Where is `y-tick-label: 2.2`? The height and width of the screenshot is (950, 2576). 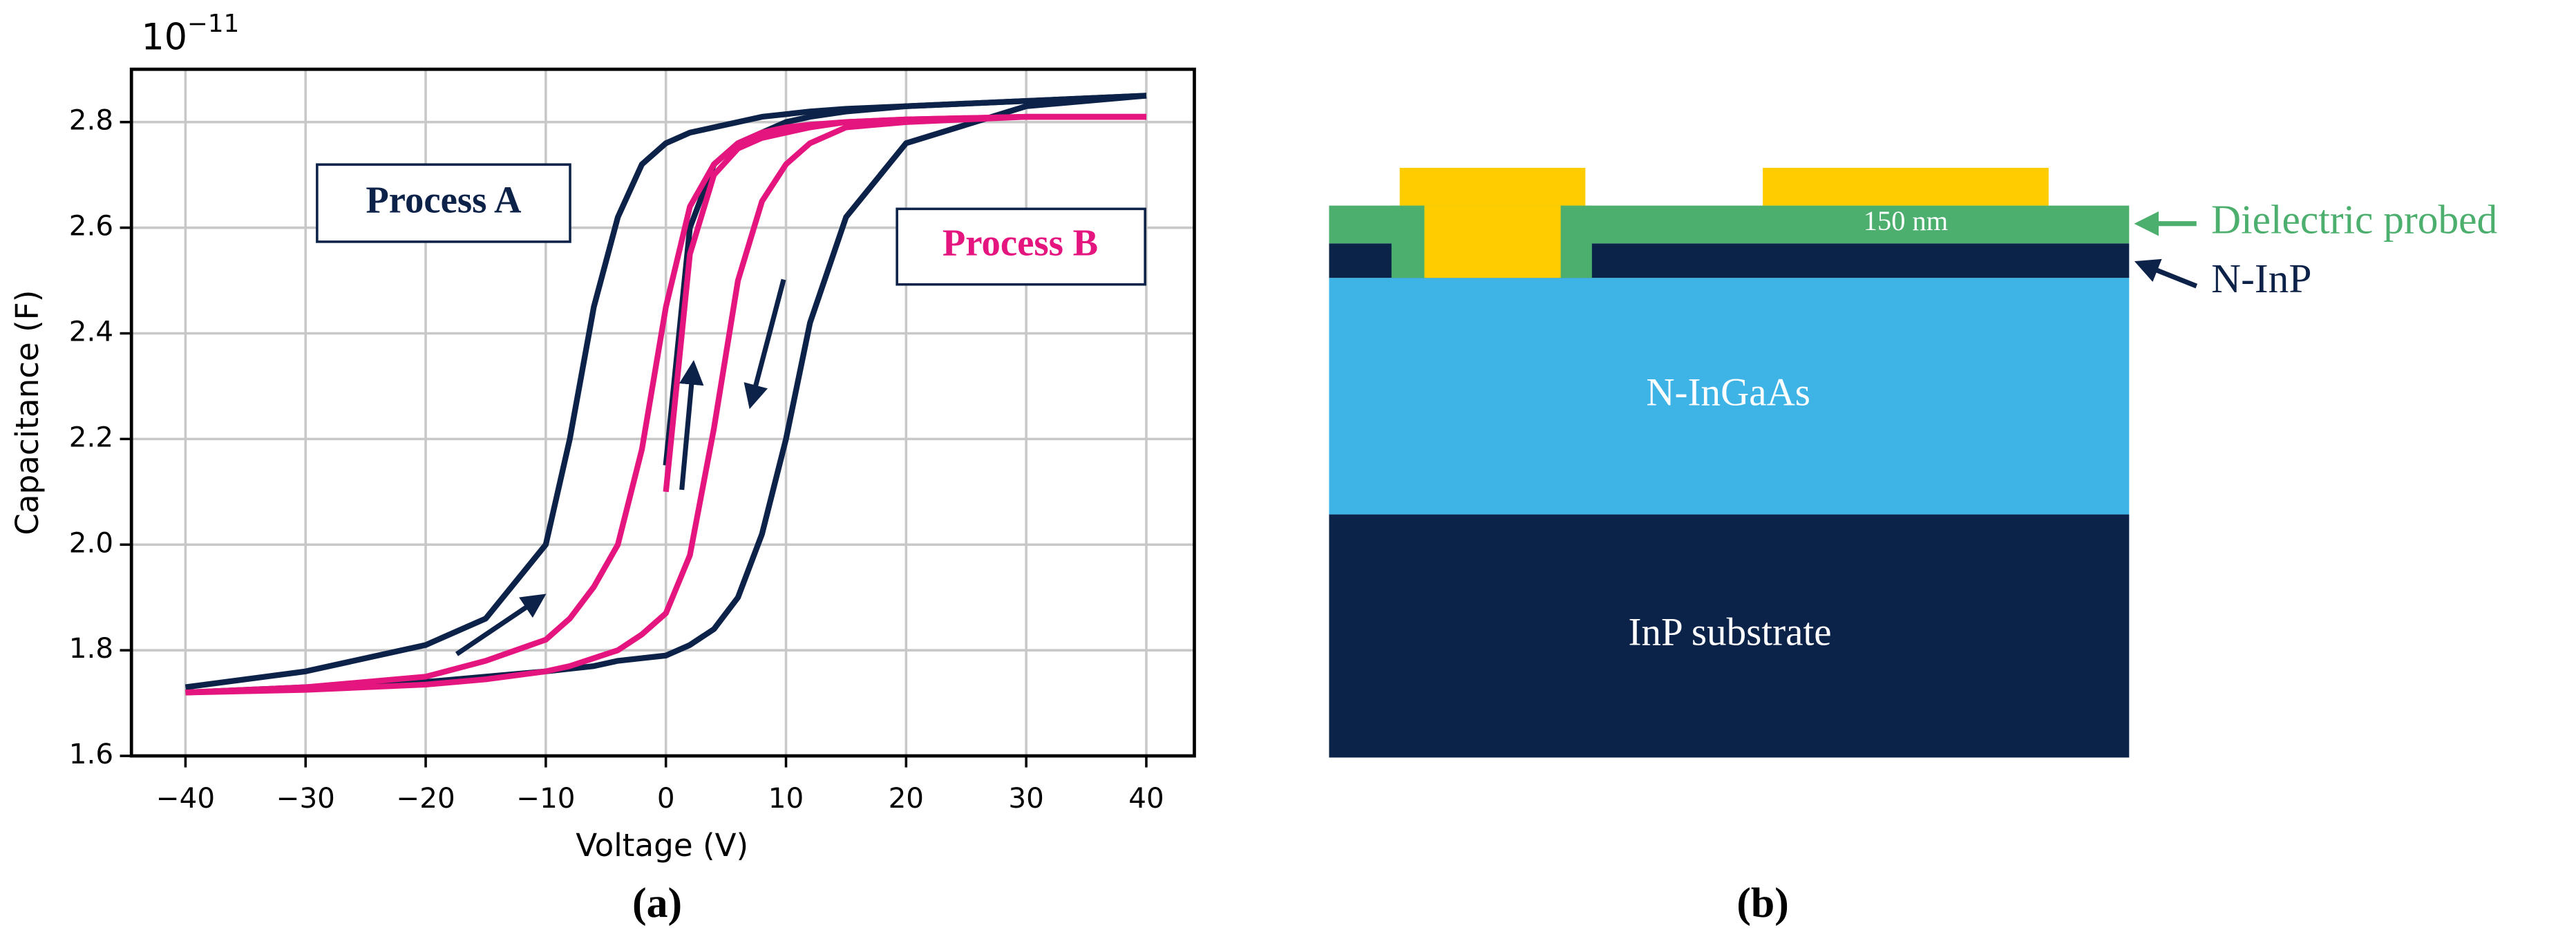 y-tick-label: 2.2 is located at coordinates (91, 437).